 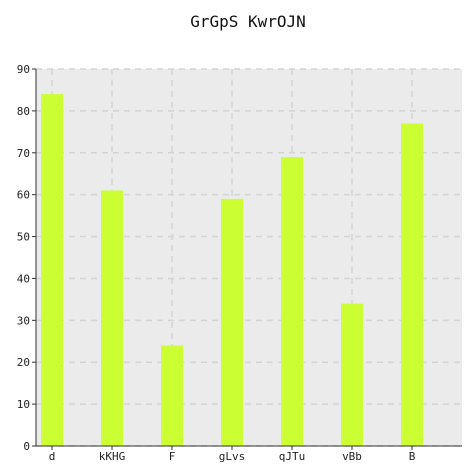 What do you see at coordinates (52, 456) in the screenshot?
I see `x-tick-label: d` at bounding box center [52, 456].